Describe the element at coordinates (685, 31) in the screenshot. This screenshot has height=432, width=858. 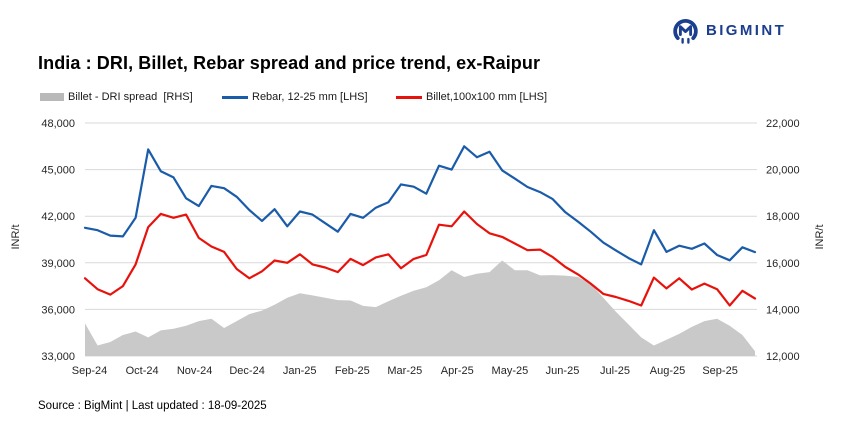
I see `bigmint-logo-icon` at that location.